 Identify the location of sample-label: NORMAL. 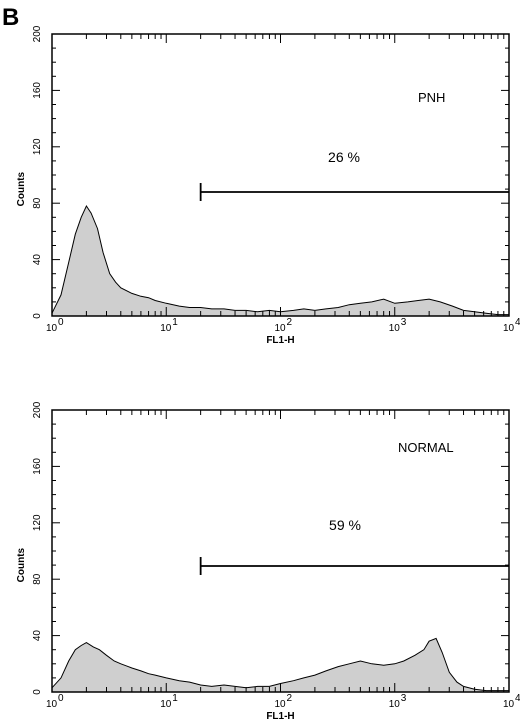
(426, 447).